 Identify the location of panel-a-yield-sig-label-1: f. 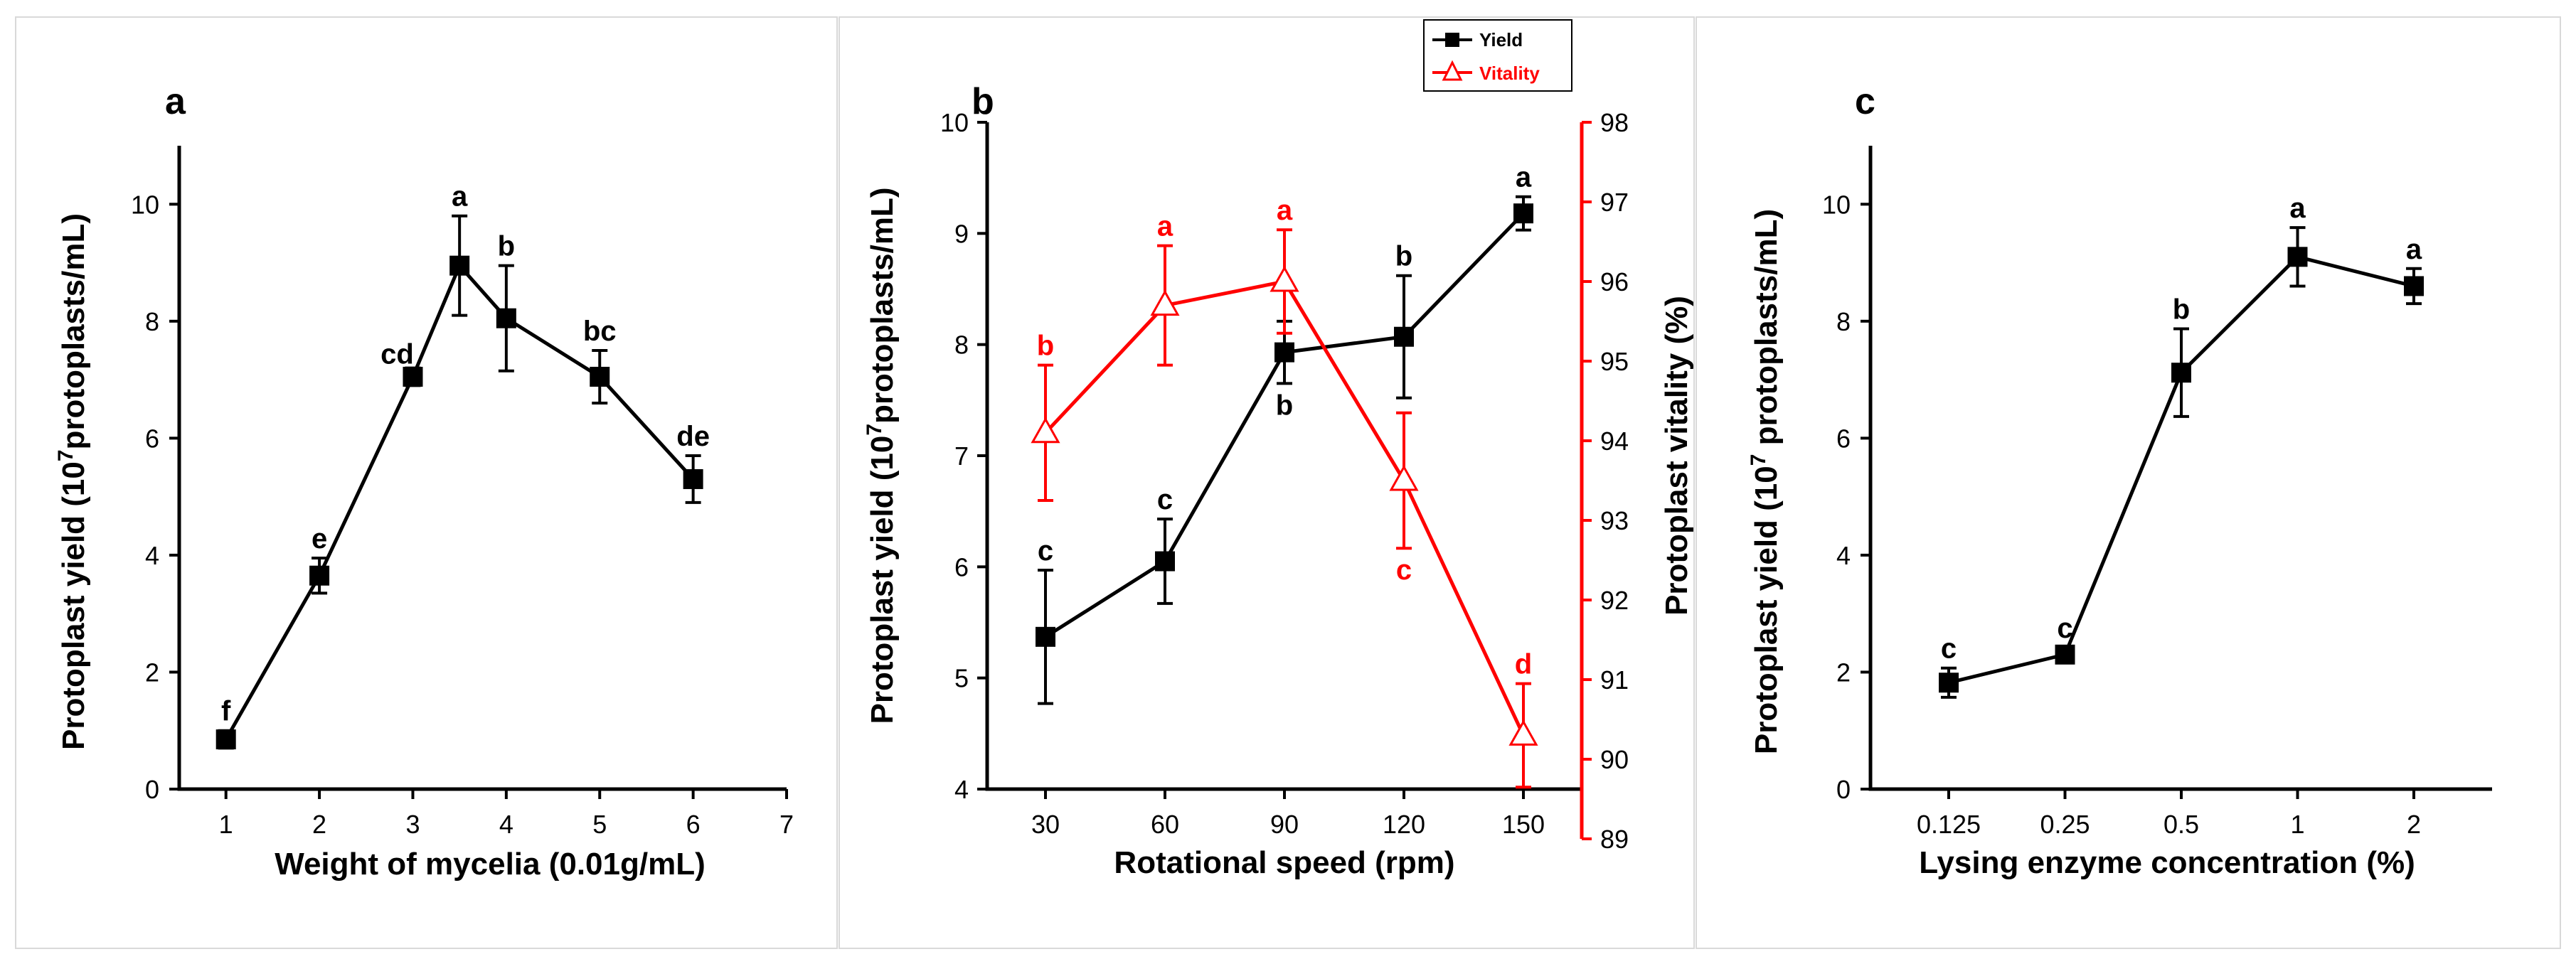
(226, 711).